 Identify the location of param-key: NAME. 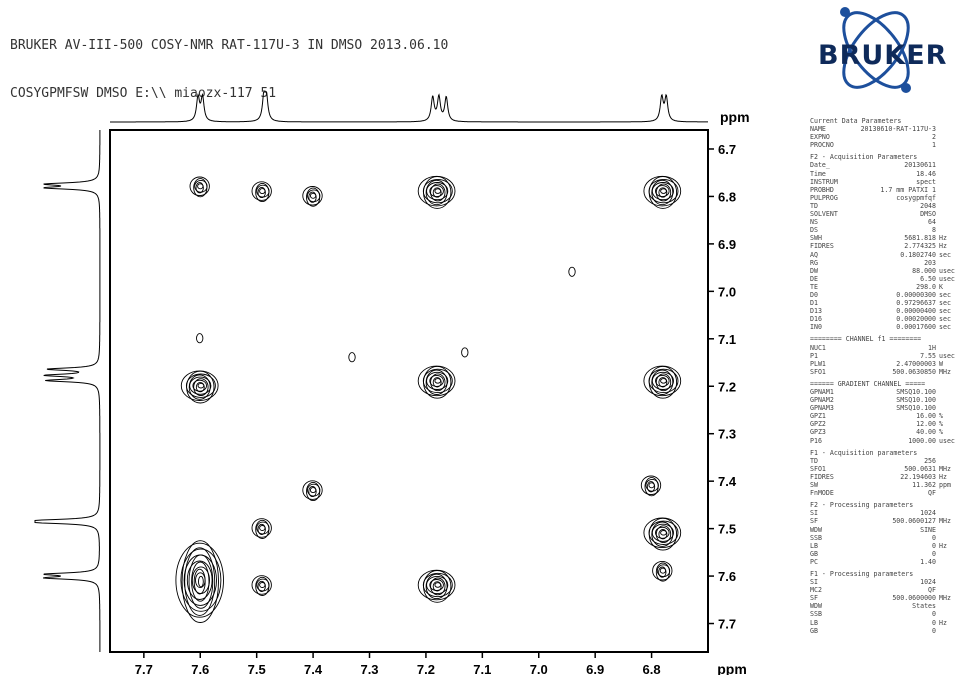
(818, 129).